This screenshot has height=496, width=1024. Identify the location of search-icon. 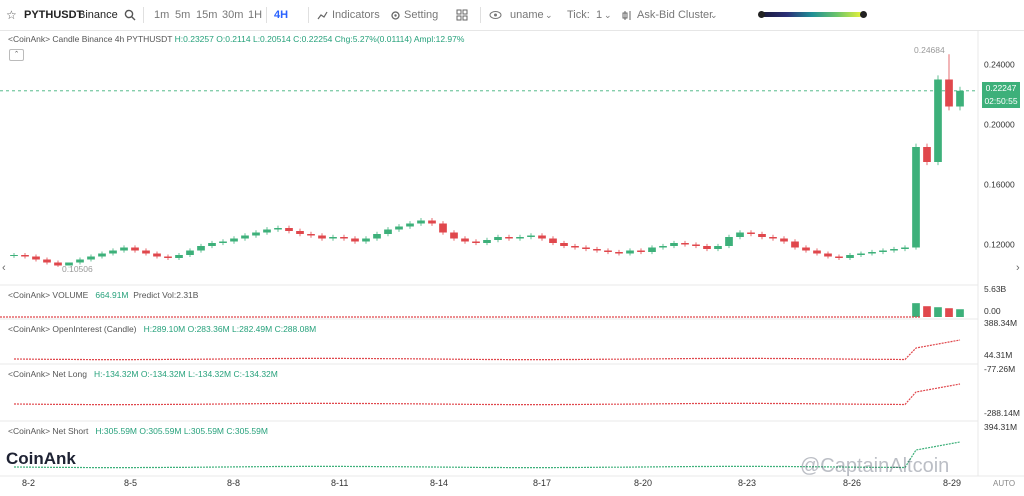
(130, 15).